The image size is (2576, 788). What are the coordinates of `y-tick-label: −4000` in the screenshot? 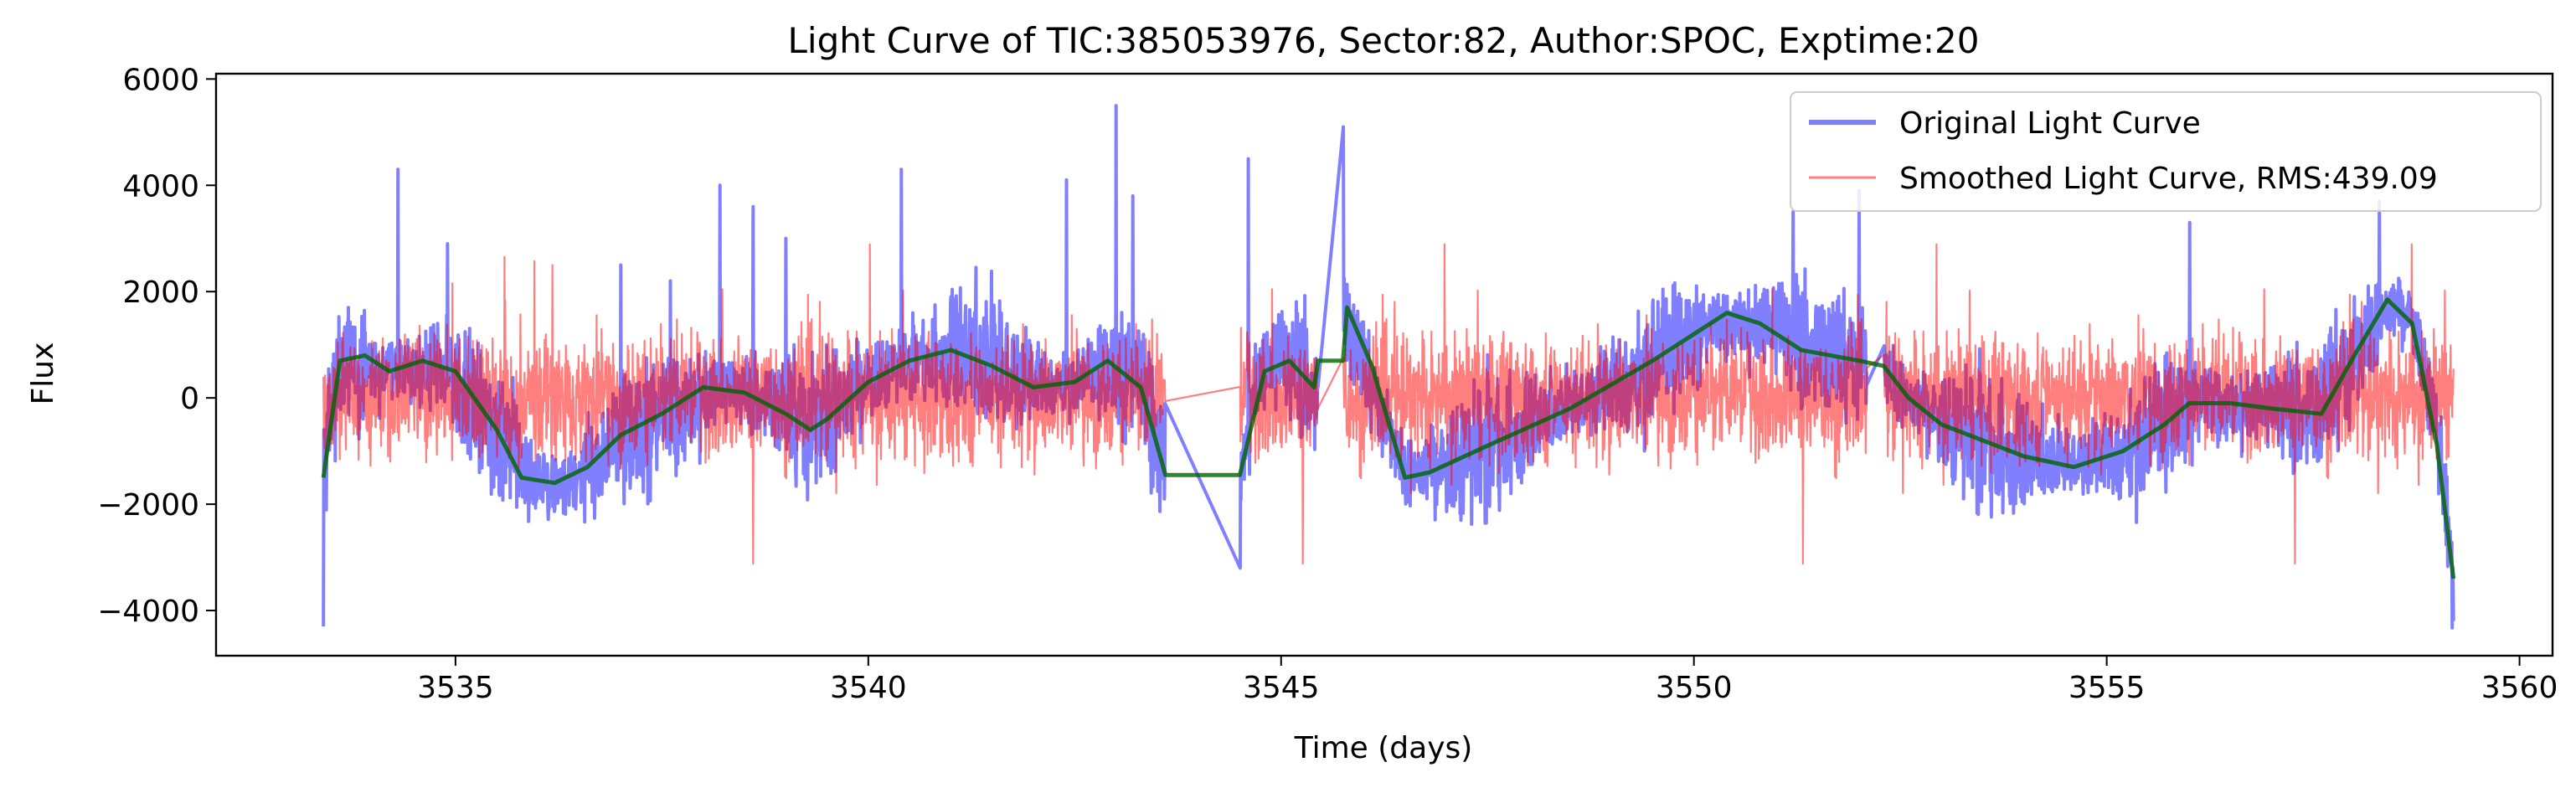 It's located at (148, 612).